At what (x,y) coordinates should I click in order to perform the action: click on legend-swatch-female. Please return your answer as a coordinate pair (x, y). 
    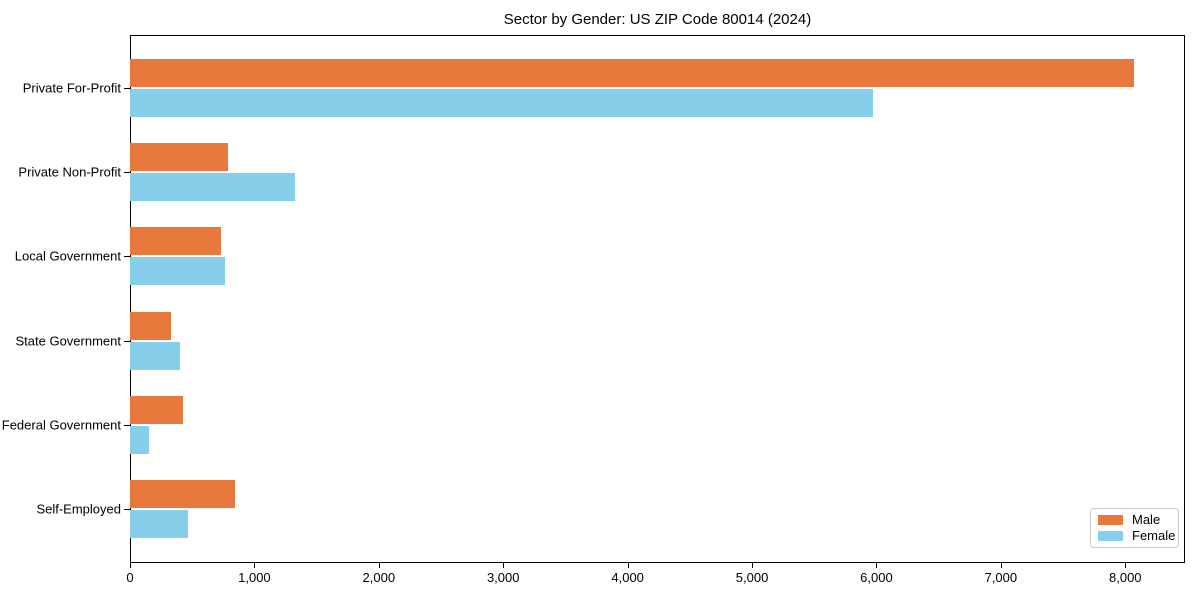
    Looking at the image, I should click on (1110, 535).